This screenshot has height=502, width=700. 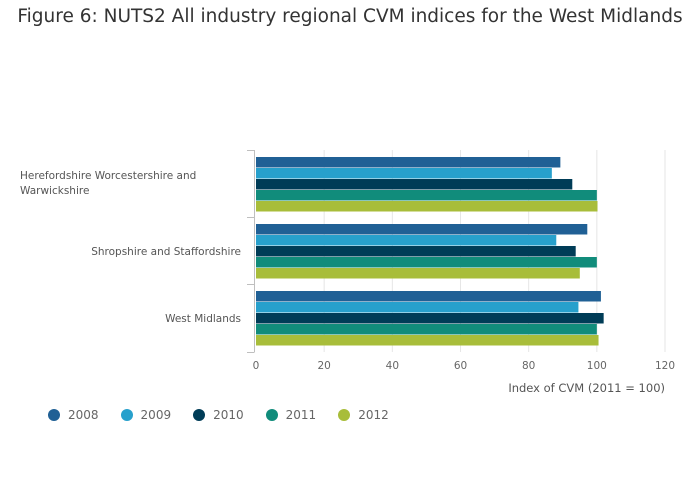 I want to click on x-tick-label: 20, so click(x=324, y=366).